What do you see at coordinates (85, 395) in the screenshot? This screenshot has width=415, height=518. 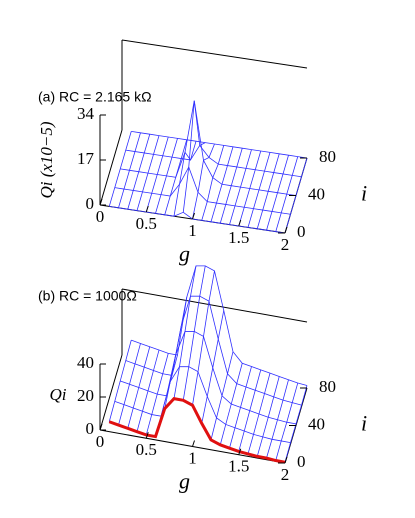 I see `z-tick-label: 20` at bounding box center [85, 395].